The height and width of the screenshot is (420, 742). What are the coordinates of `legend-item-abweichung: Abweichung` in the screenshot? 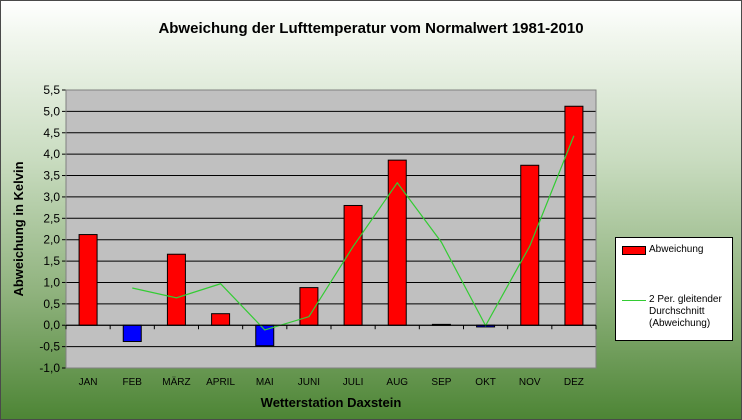 It's located at (662, 250).